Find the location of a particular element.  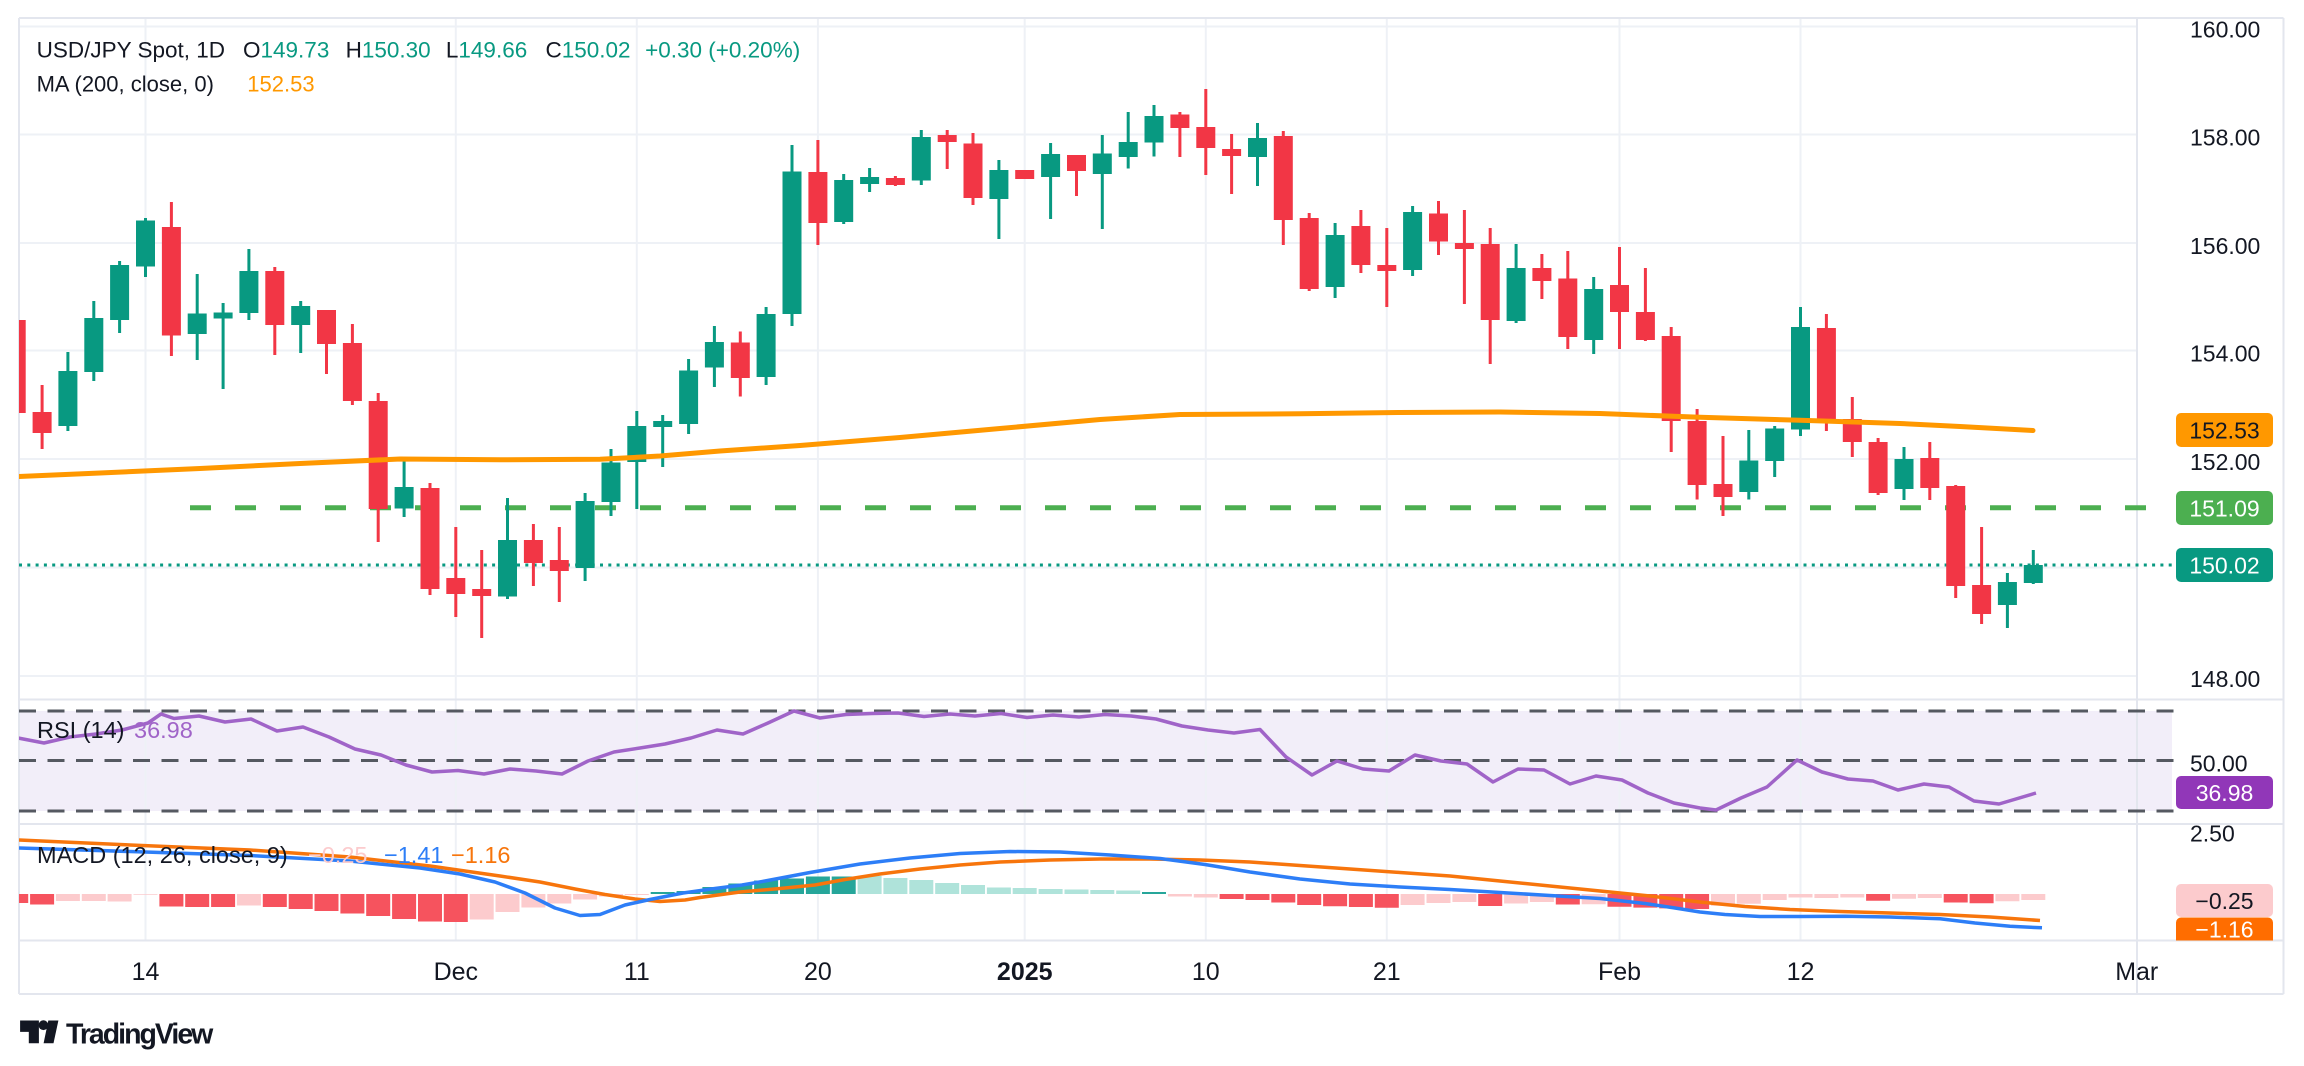

svg-text:MACD (12, 26, close, 9)−0.25−1: MACD (12, 26, close, 9) −0.25 −1.41 −1.16 is located at coordinates (273, 855).